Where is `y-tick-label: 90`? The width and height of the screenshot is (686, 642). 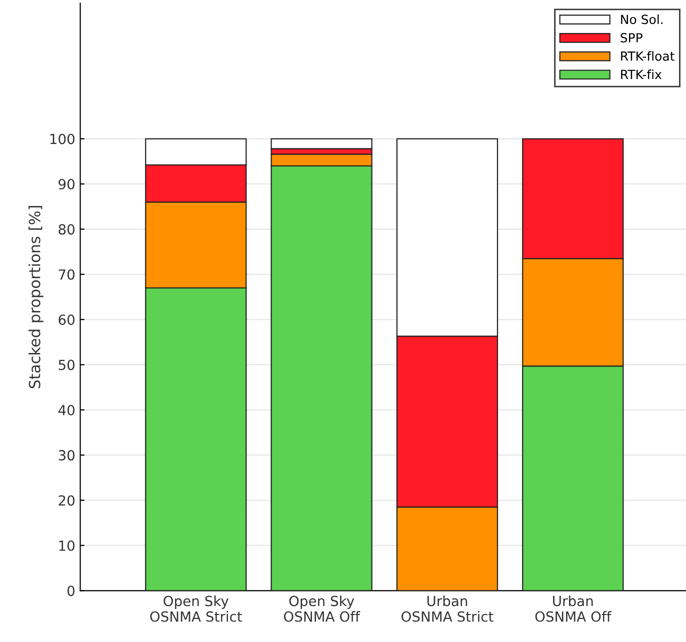 y-tick-label: 90 is located at coordinates (66, 184).